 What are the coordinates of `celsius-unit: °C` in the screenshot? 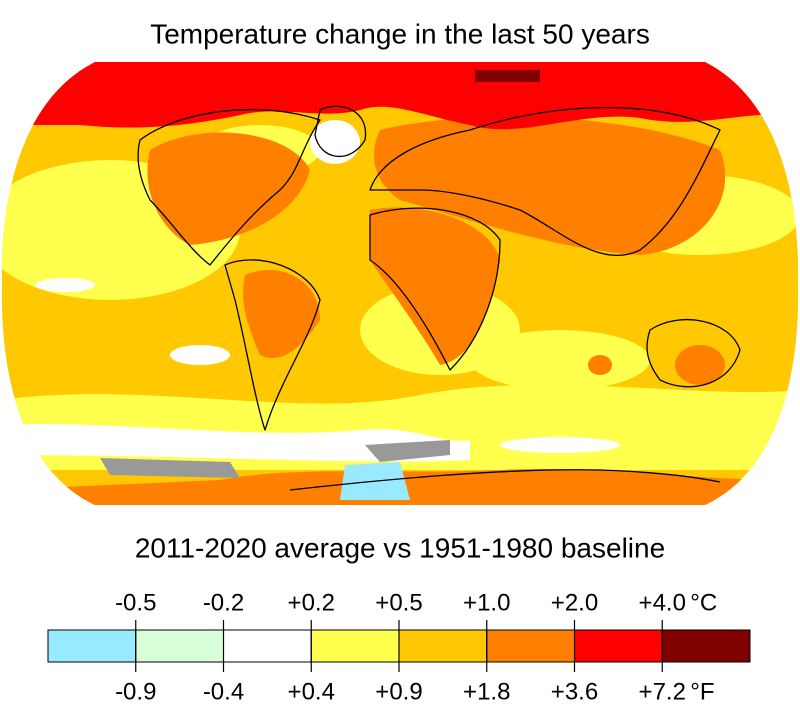 It's located at (703, 602).